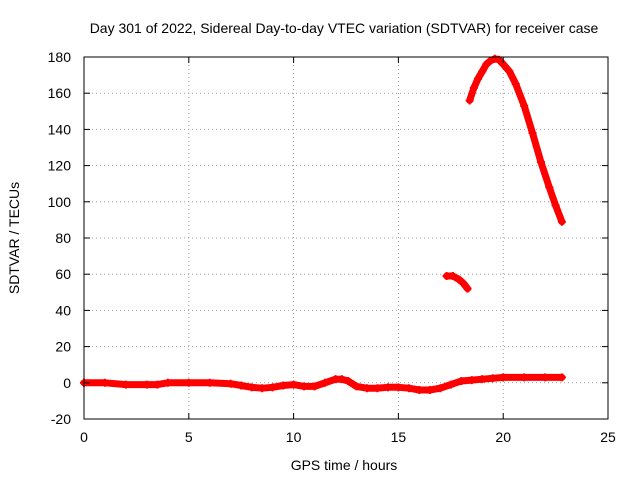 Image resolution: width=640 pixels, height=480 pixels. Describe the element at coordinates (14, 238) in the screenshot. I see `y-axis-label: SDTVAR / TECUs` at that location.